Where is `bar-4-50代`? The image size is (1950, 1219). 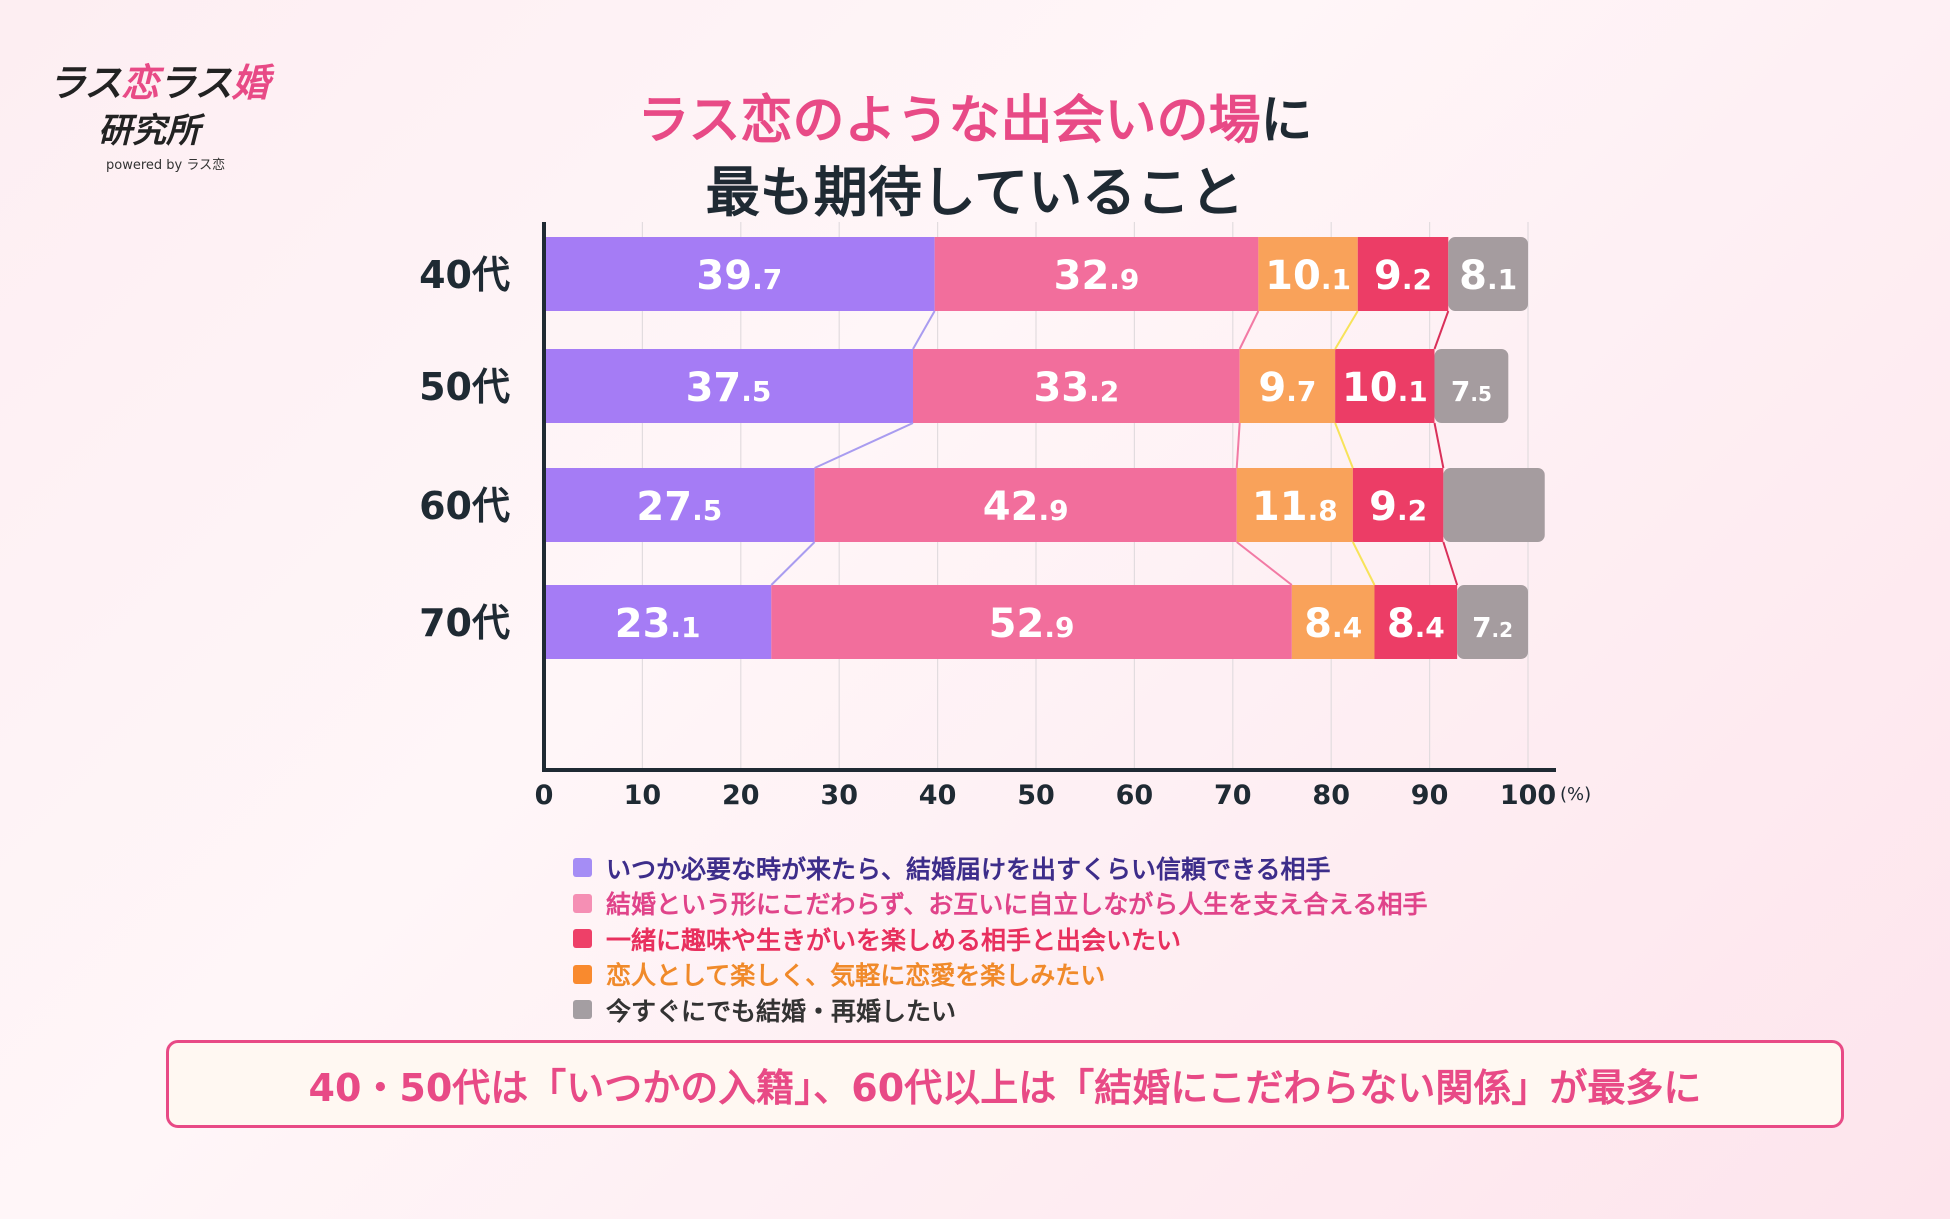 bar-4-50代 is located at coordinates (1385, 386).